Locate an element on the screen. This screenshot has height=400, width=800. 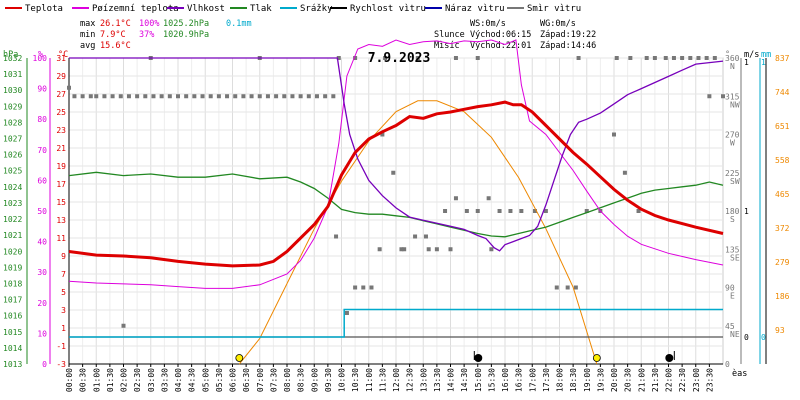
rain-line is located at coordinates (396, 323).